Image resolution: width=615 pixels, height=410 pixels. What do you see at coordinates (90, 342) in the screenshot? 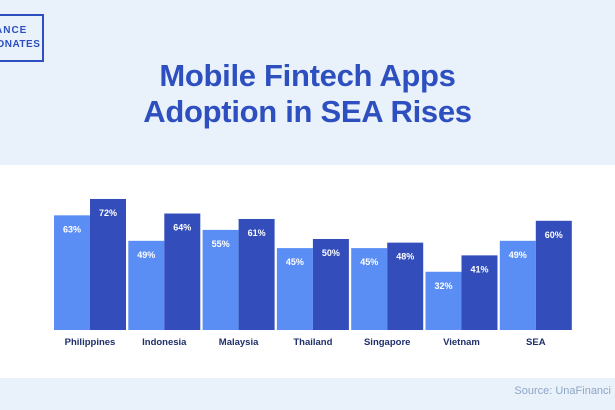
I see `category-label-philippines: Philippines` at bounding box center [90, 342].